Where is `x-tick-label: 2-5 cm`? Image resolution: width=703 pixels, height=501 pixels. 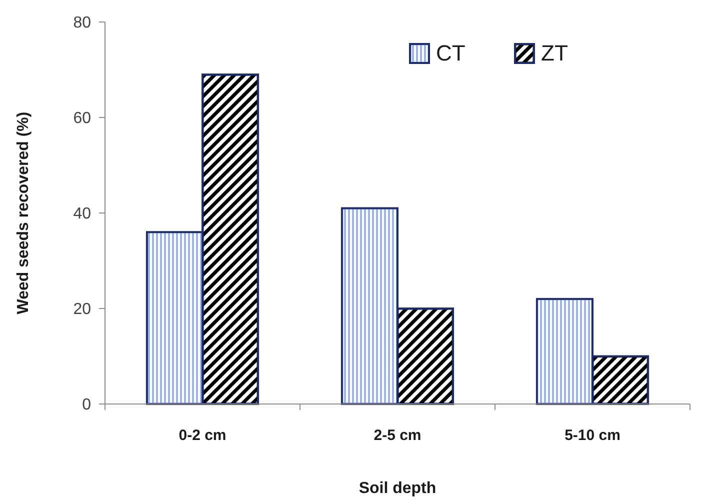 x-tick-label: 2-5 cm is located at coordinates (398, 435).